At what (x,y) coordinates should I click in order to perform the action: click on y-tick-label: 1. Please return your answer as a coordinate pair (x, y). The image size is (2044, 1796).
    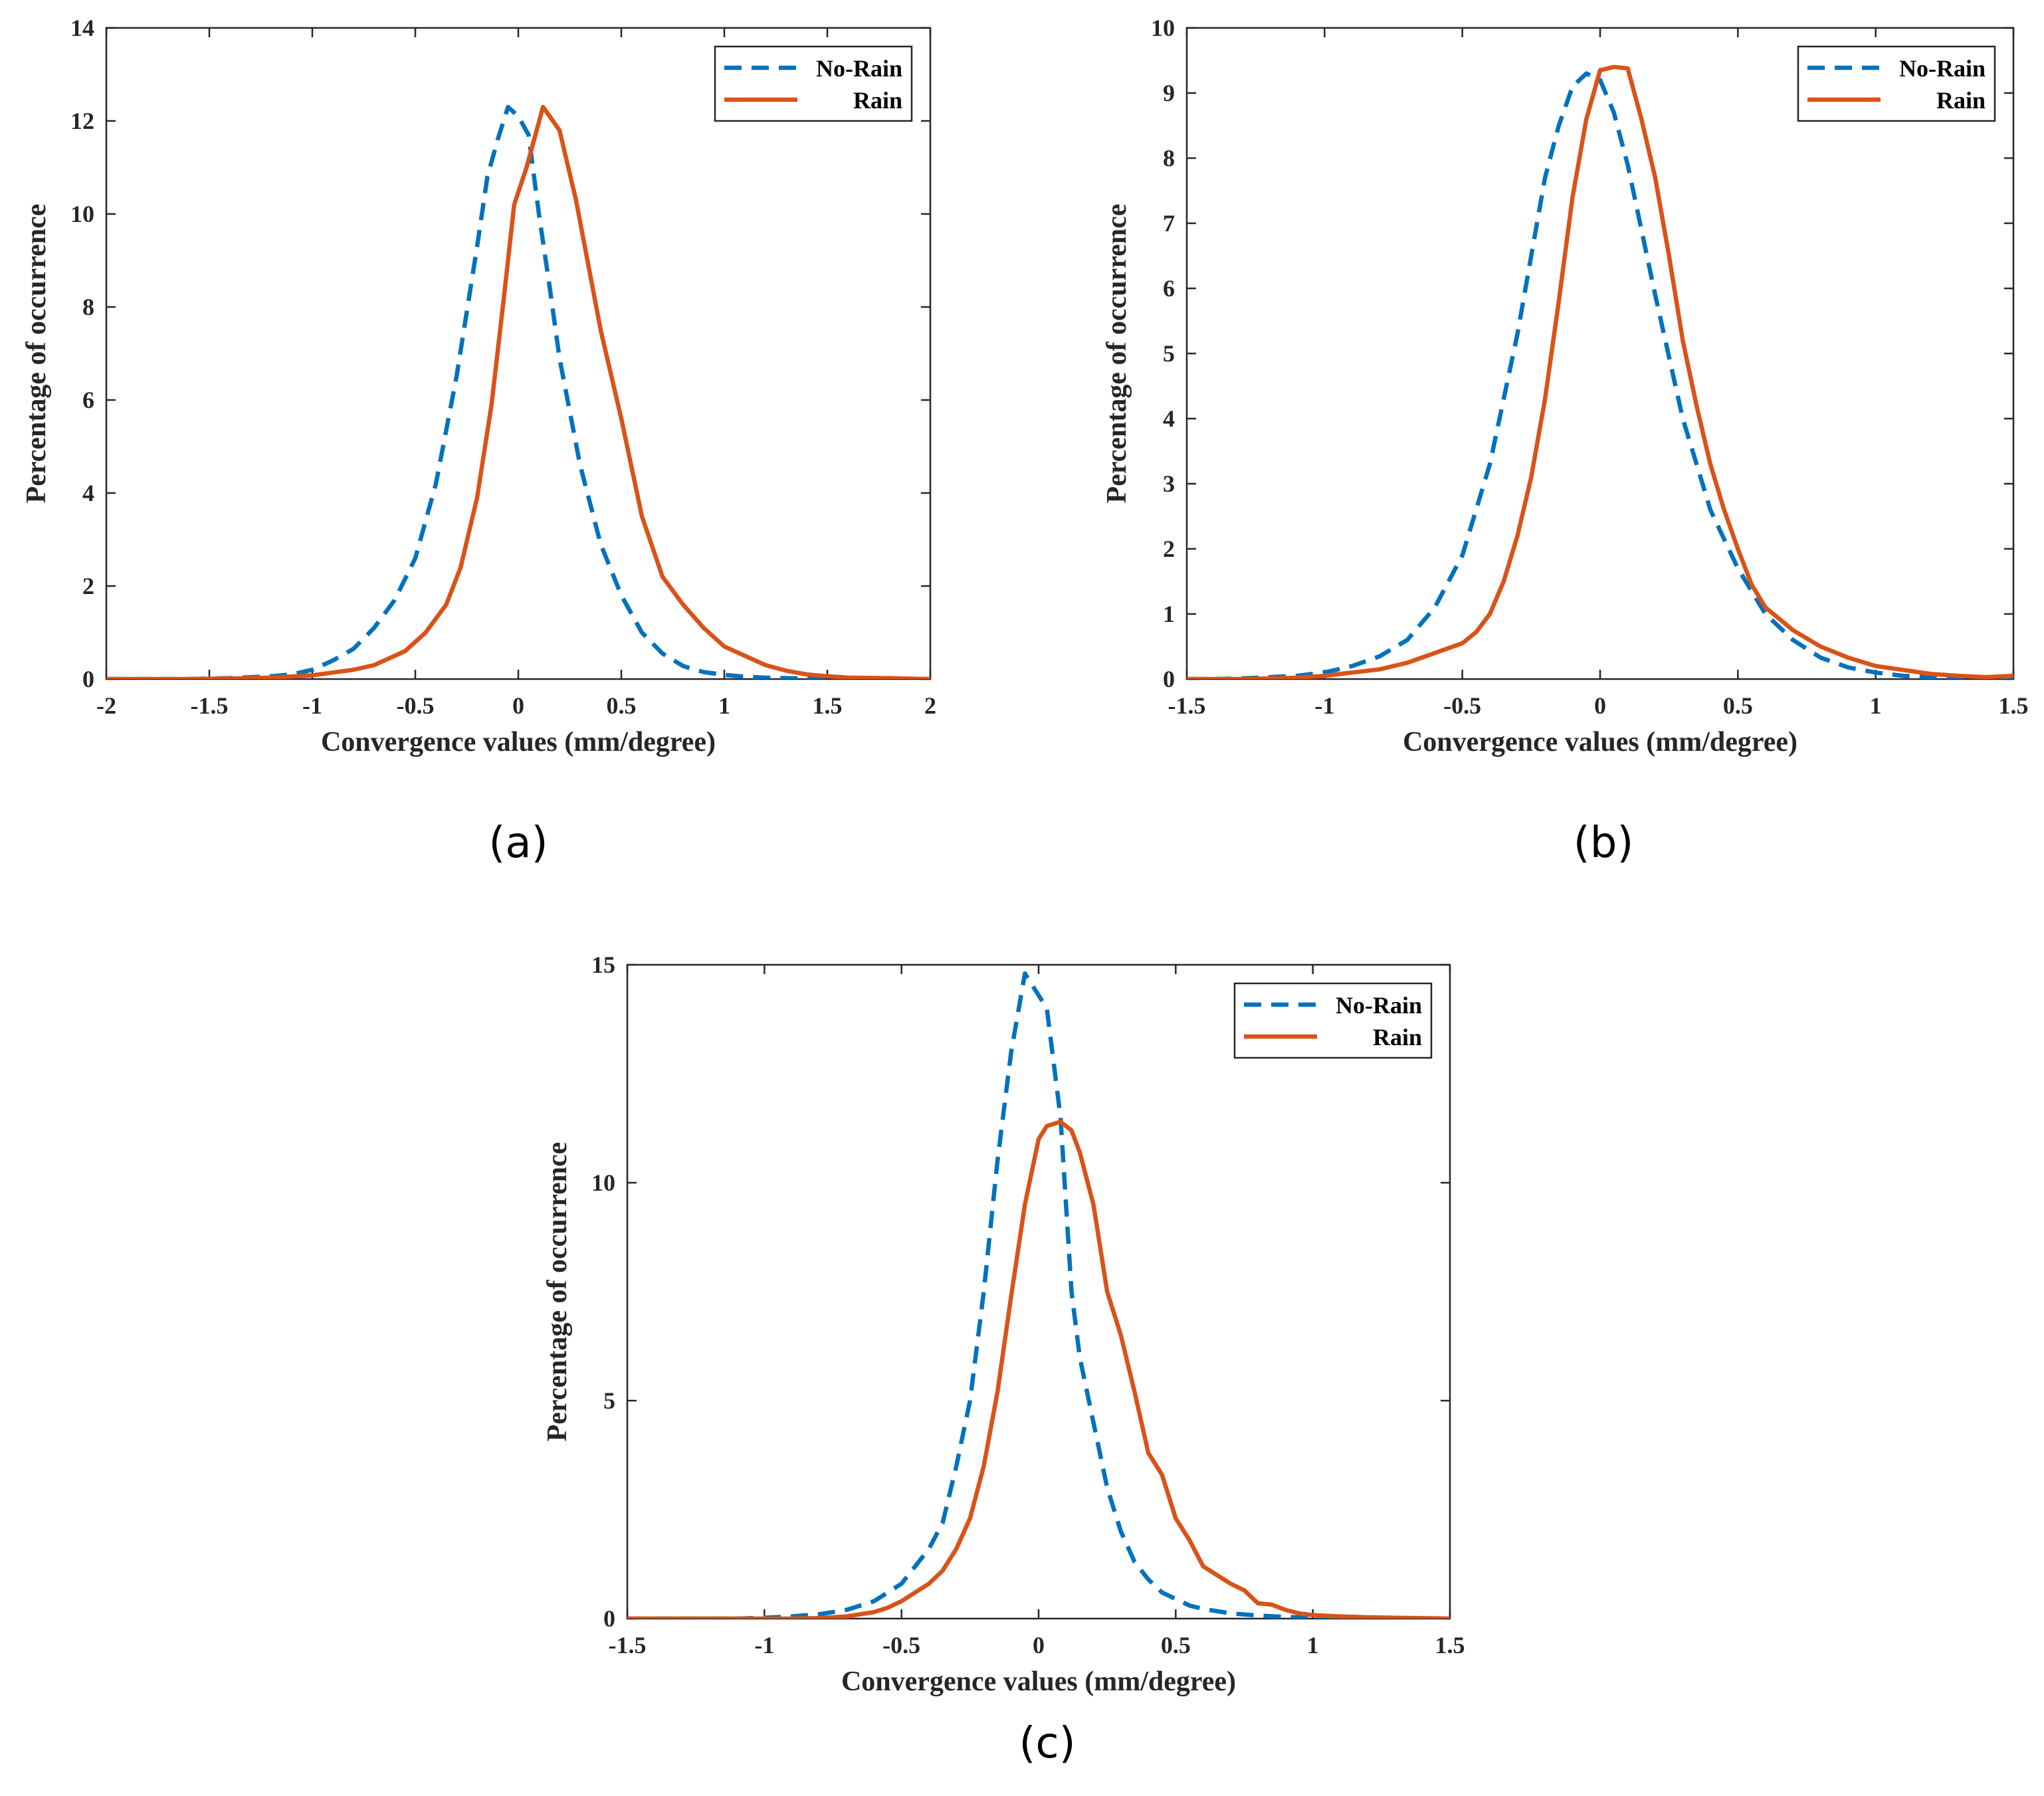
    Looking at the image, I should click on (1169, 614).